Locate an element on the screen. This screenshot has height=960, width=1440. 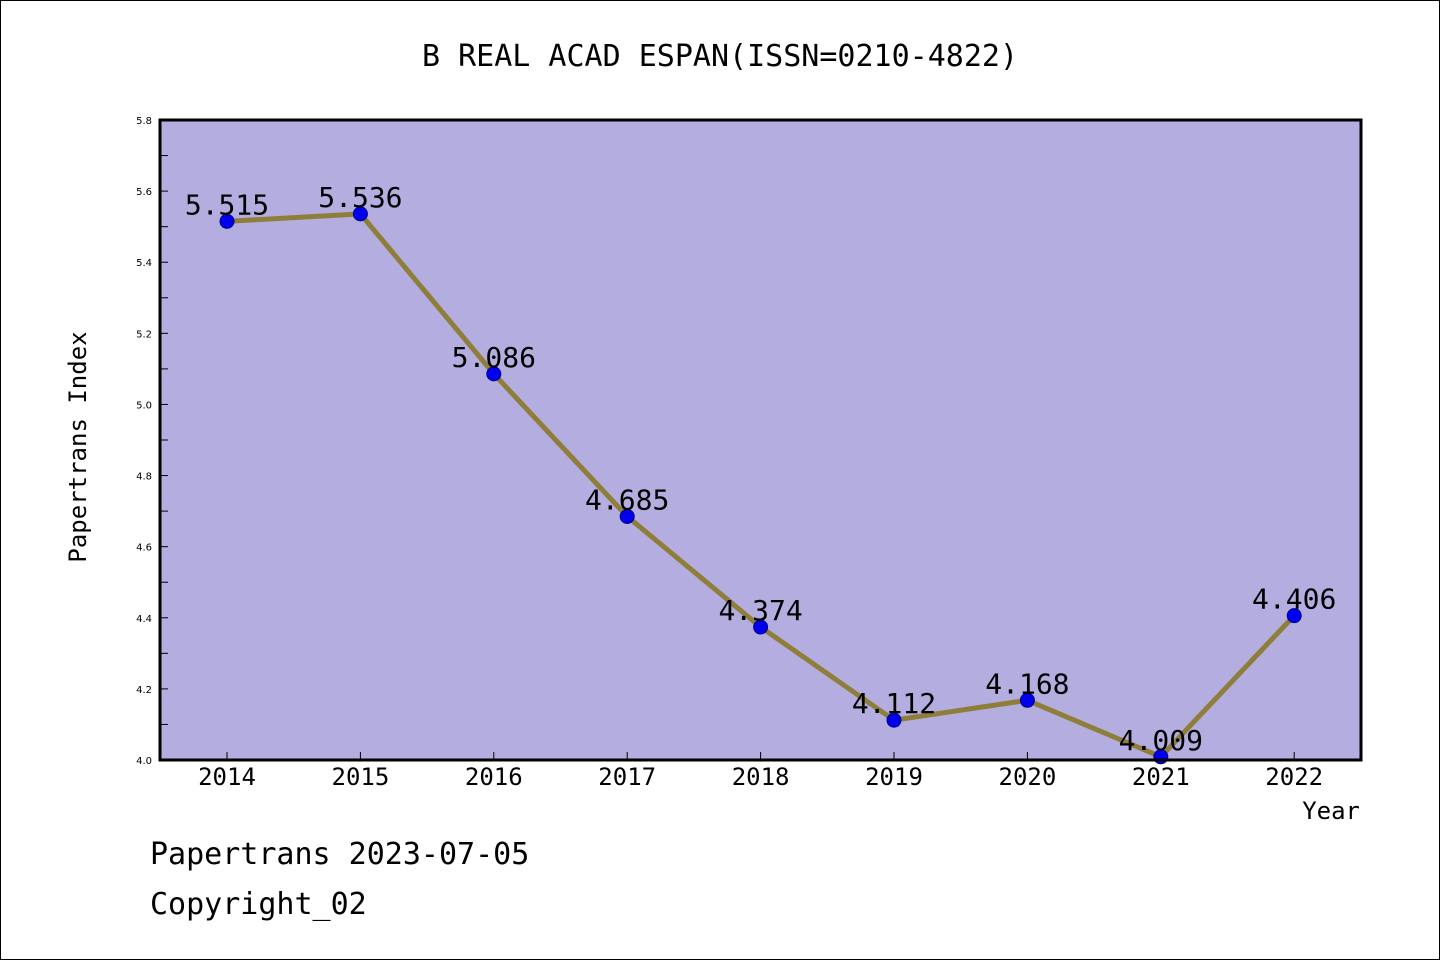
x-tick-label: 2019 is located at coordinates (894, 777).